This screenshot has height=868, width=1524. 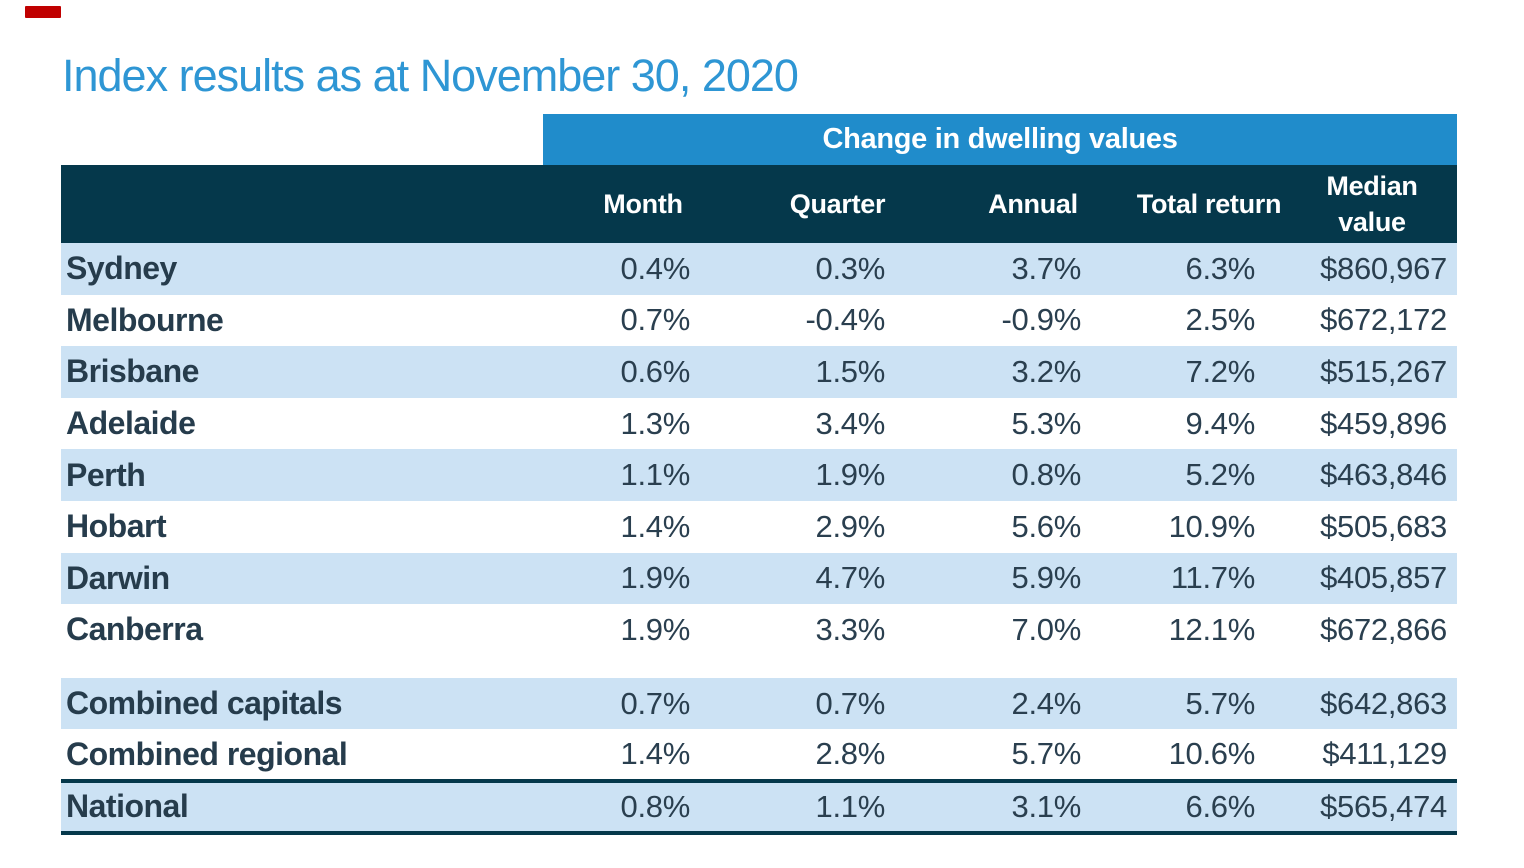 I want to click on column-header-annual-label: Annual, so click(x=1033, y=203).